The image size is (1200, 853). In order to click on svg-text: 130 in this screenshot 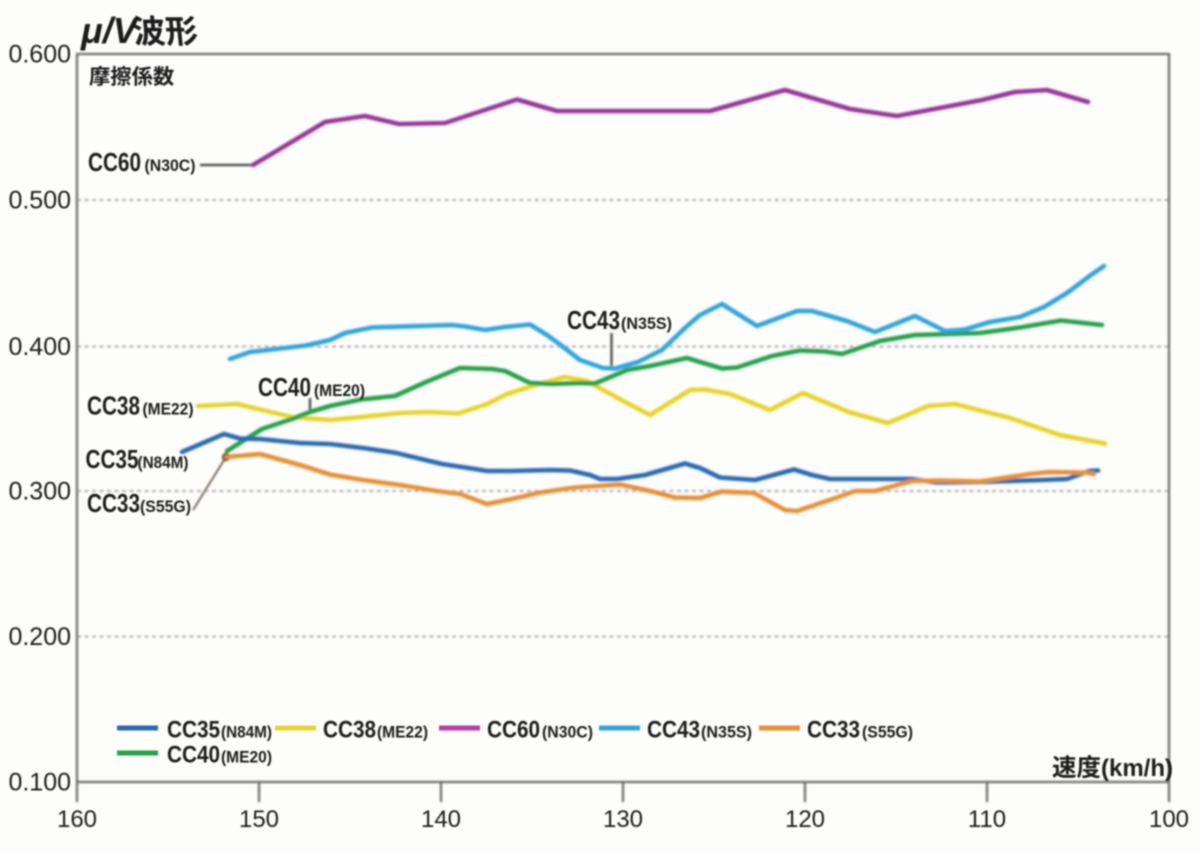, I will do `click(623, 819)`.